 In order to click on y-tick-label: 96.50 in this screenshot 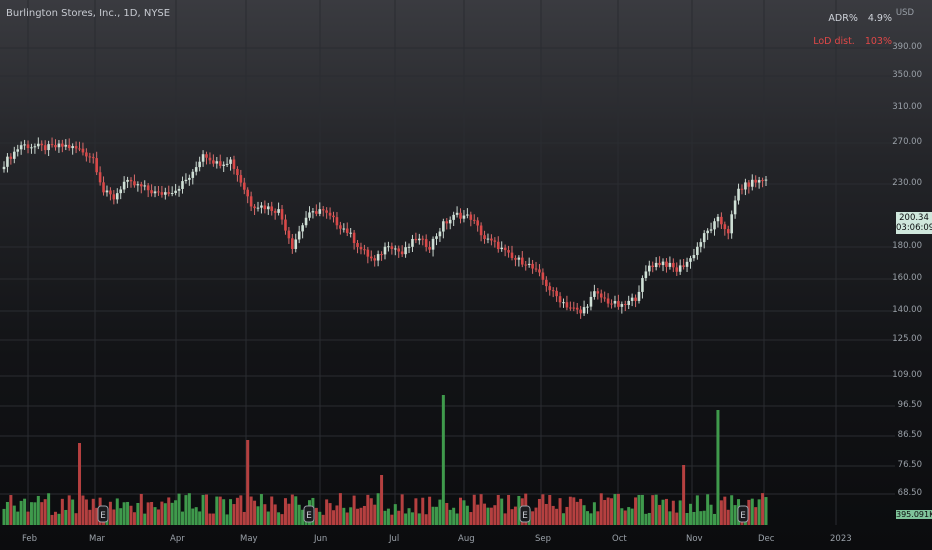, I will do `click(909, 405)`.